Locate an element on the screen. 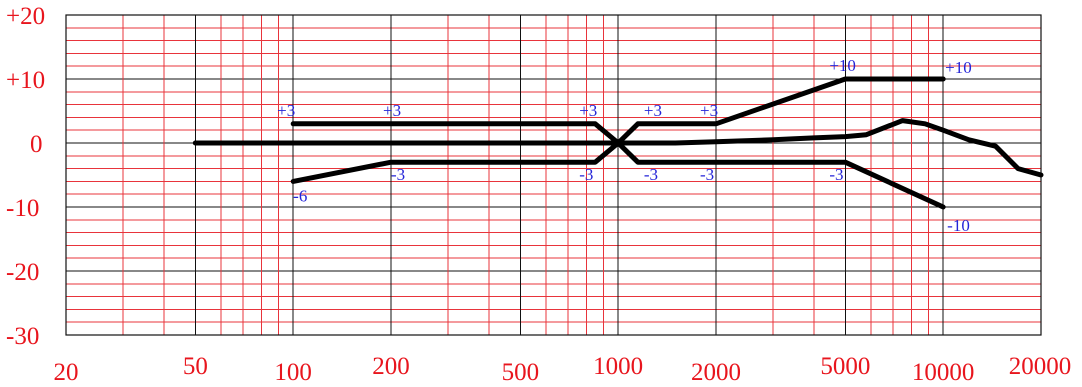  y-tick-label: 0 is located at coordinates (36, 144).